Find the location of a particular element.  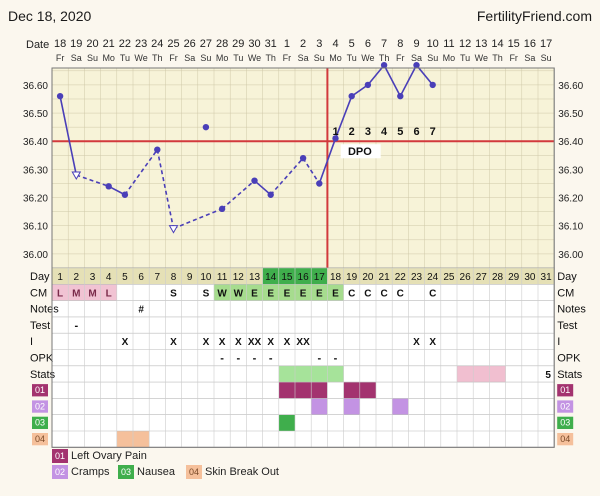

dpo-number: 3 is located at coordinates (368, 132).